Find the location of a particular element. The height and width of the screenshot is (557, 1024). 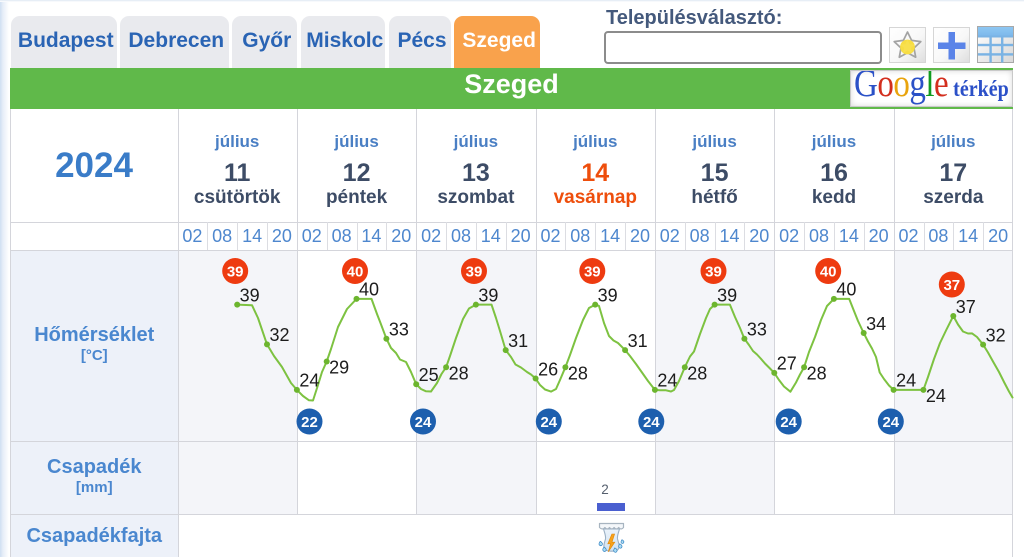

svg-text: 34 is located at coordinates (876, 324).